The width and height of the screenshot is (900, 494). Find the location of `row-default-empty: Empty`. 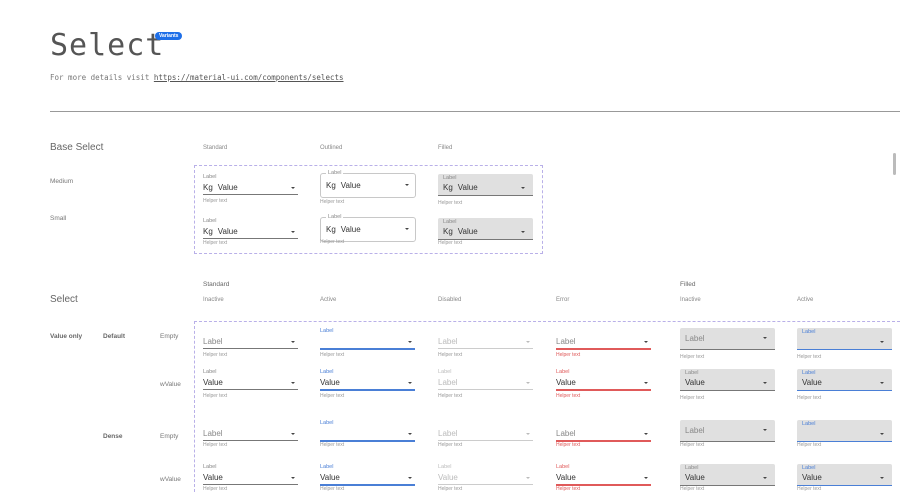

row-default-empty: Empty is located at coordinates (169, 336).